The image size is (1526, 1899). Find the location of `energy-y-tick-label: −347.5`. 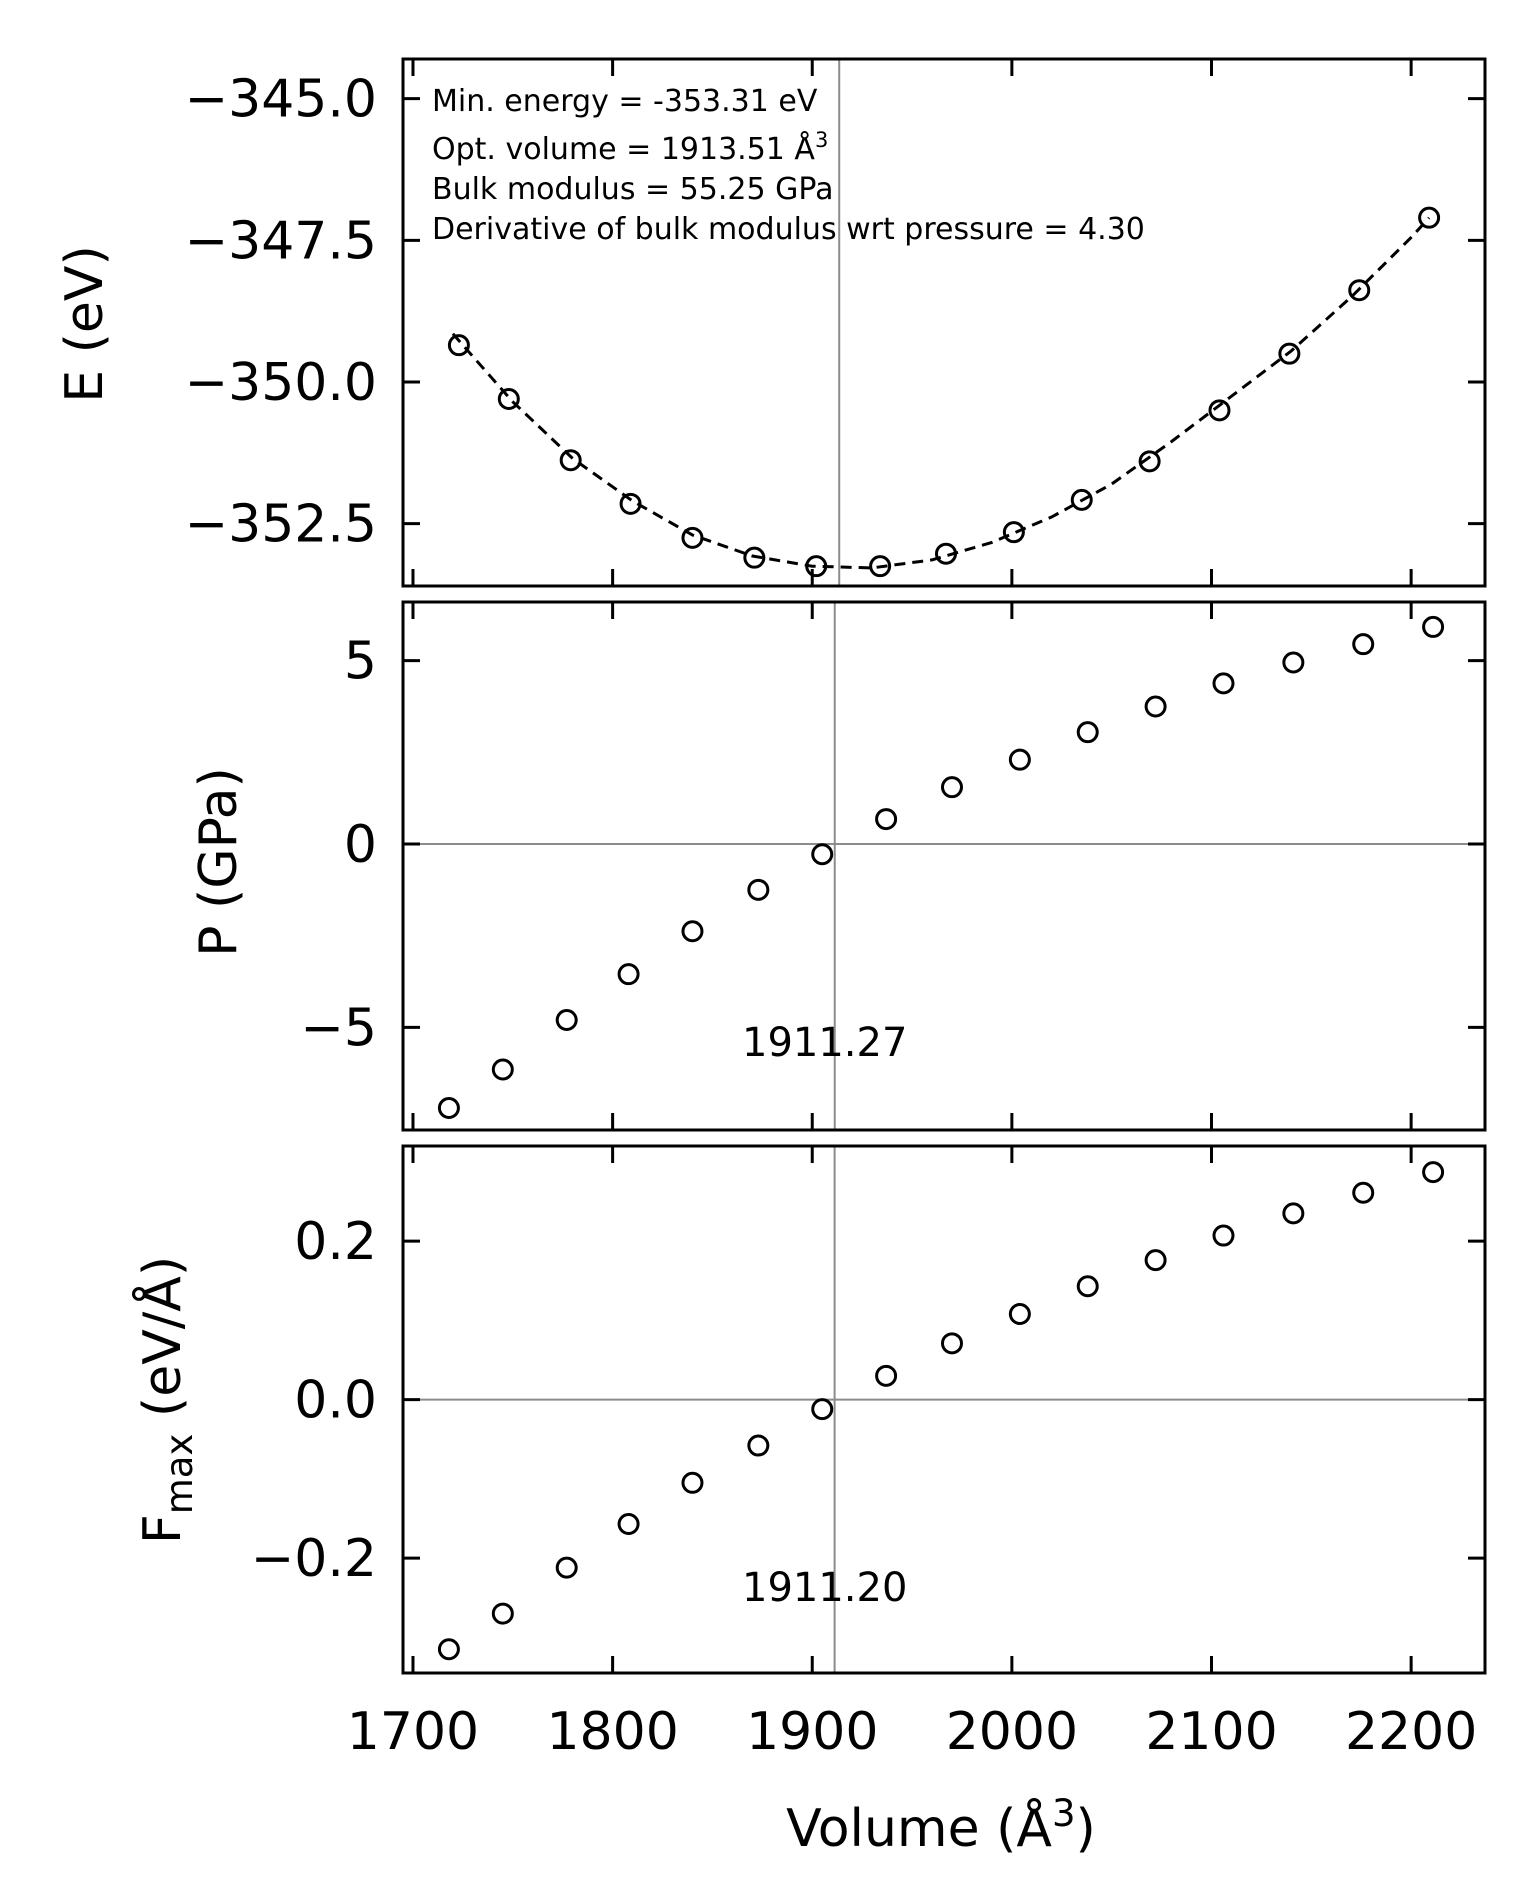

energy-y-tick-label: −347.5 is located at coordinates (281, 241).